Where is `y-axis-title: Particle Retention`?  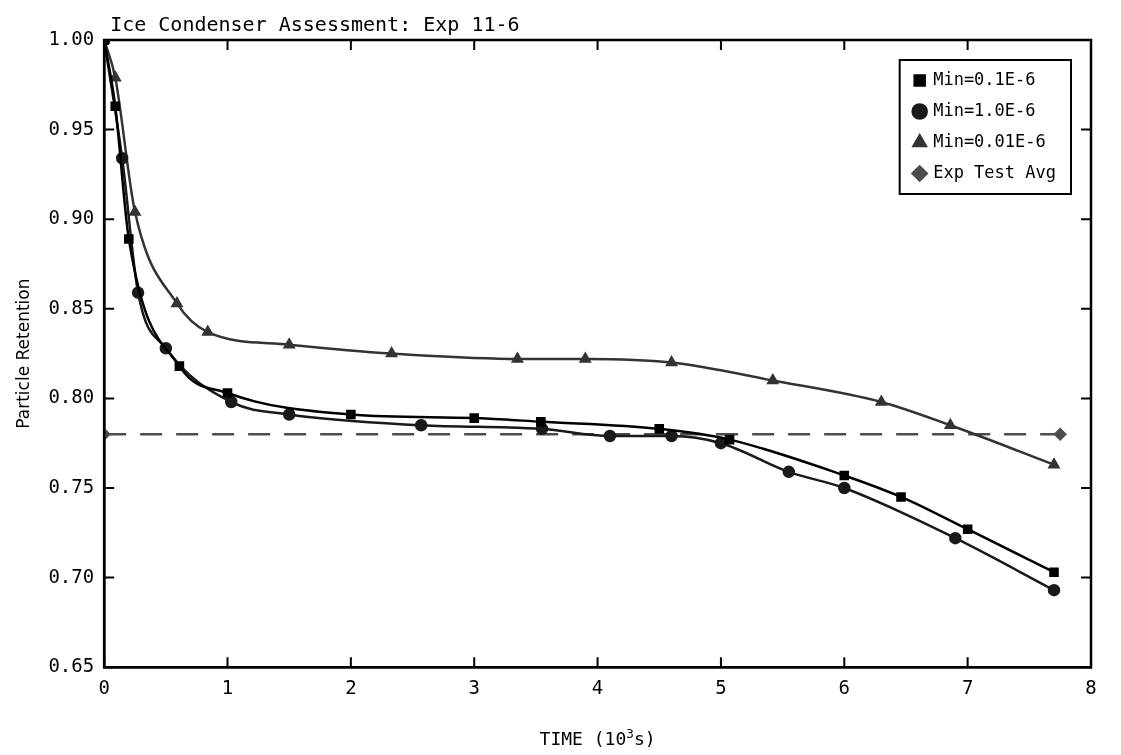 y-axis-title: Particle Retention is located at coordinates (22, 353).